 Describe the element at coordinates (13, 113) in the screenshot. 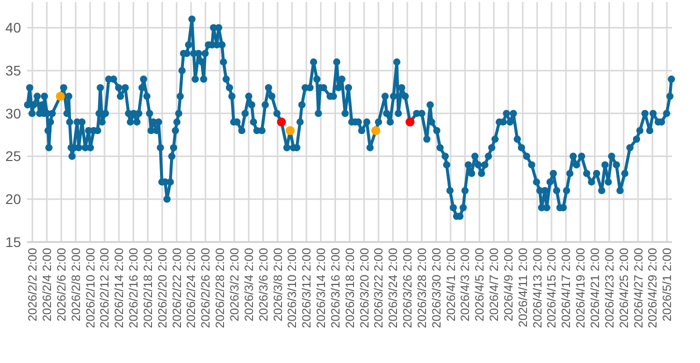

I see `y-tick-label: 30` at that location.